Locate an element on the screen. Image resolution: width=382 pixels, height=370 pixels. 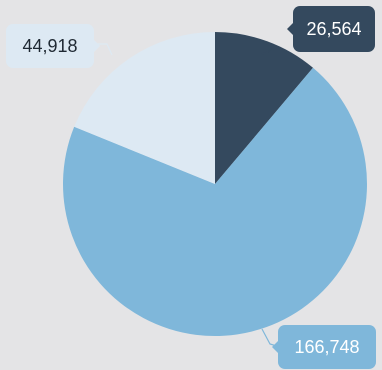
data-label-3: 44,918 is located at coordinates (49, 46).